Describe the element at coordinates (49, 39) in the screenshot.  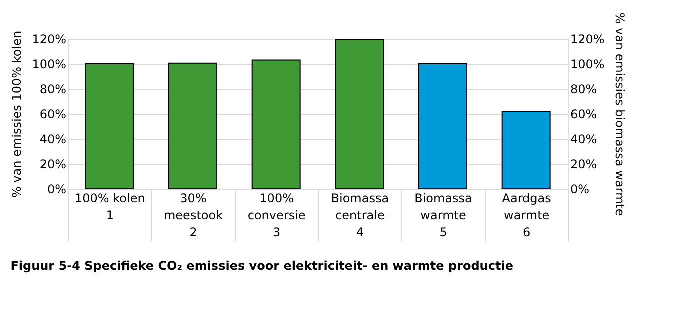
I see `y-tick-label: 120%` at that location.